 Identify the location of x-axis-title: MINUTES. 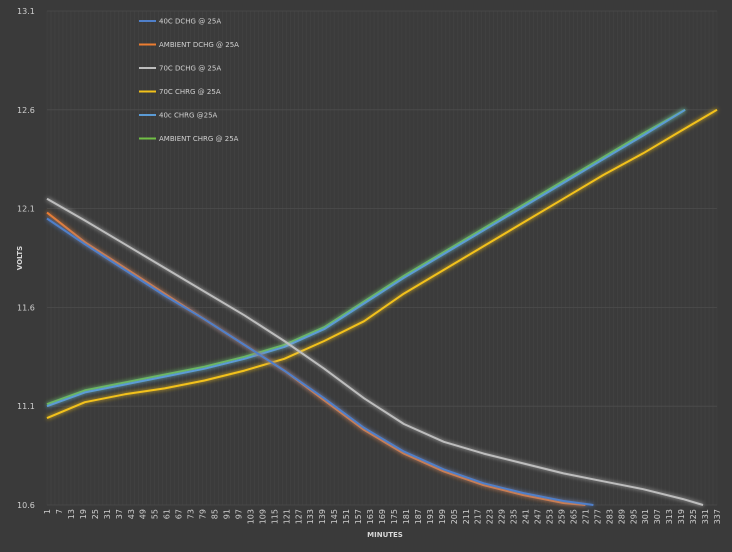
(385, 535).